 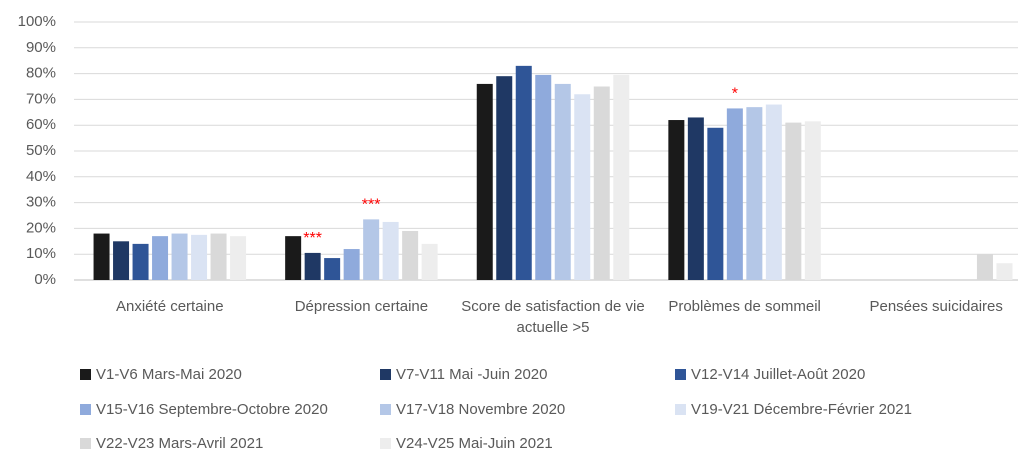 What do you see at coordinates (41, 227) in the screenshot?
I see `y-tick-label: 20%` at bounding box center [41, 227].